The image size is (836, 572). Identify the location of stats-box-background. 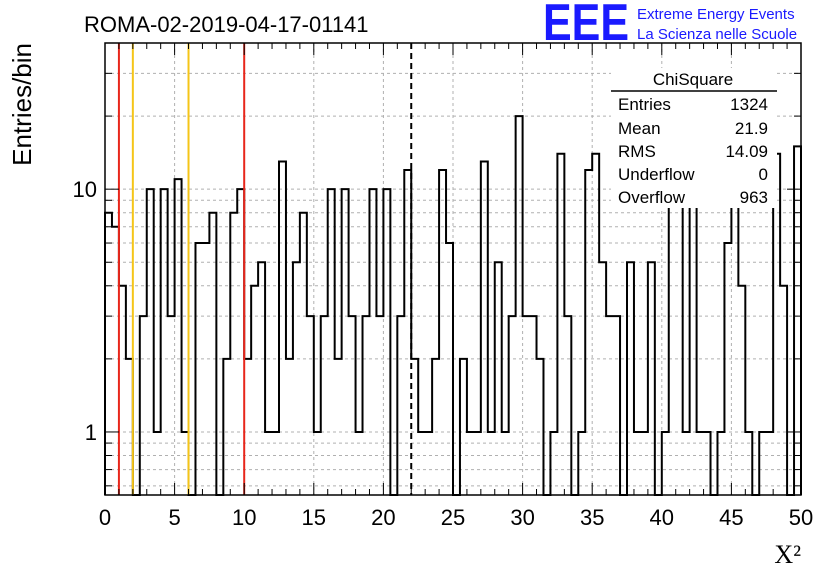
(694, 138).